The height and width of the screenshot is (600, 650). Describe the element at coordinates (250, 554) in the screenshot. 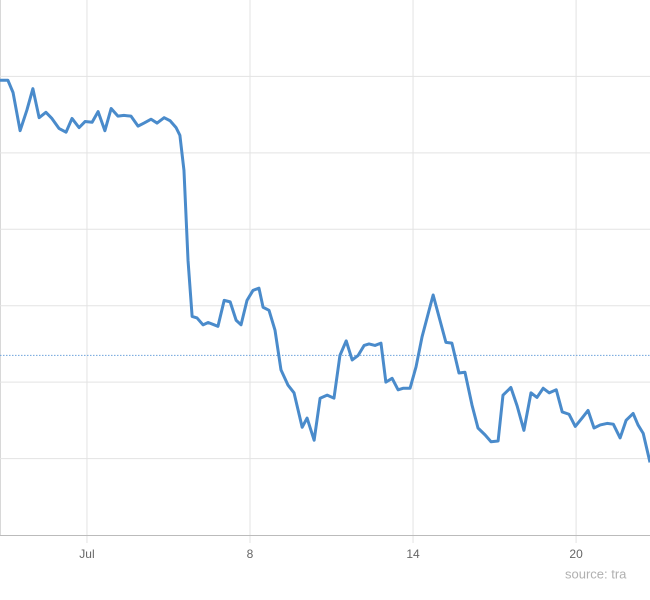

I see `x-tick-label: 8` at that location.